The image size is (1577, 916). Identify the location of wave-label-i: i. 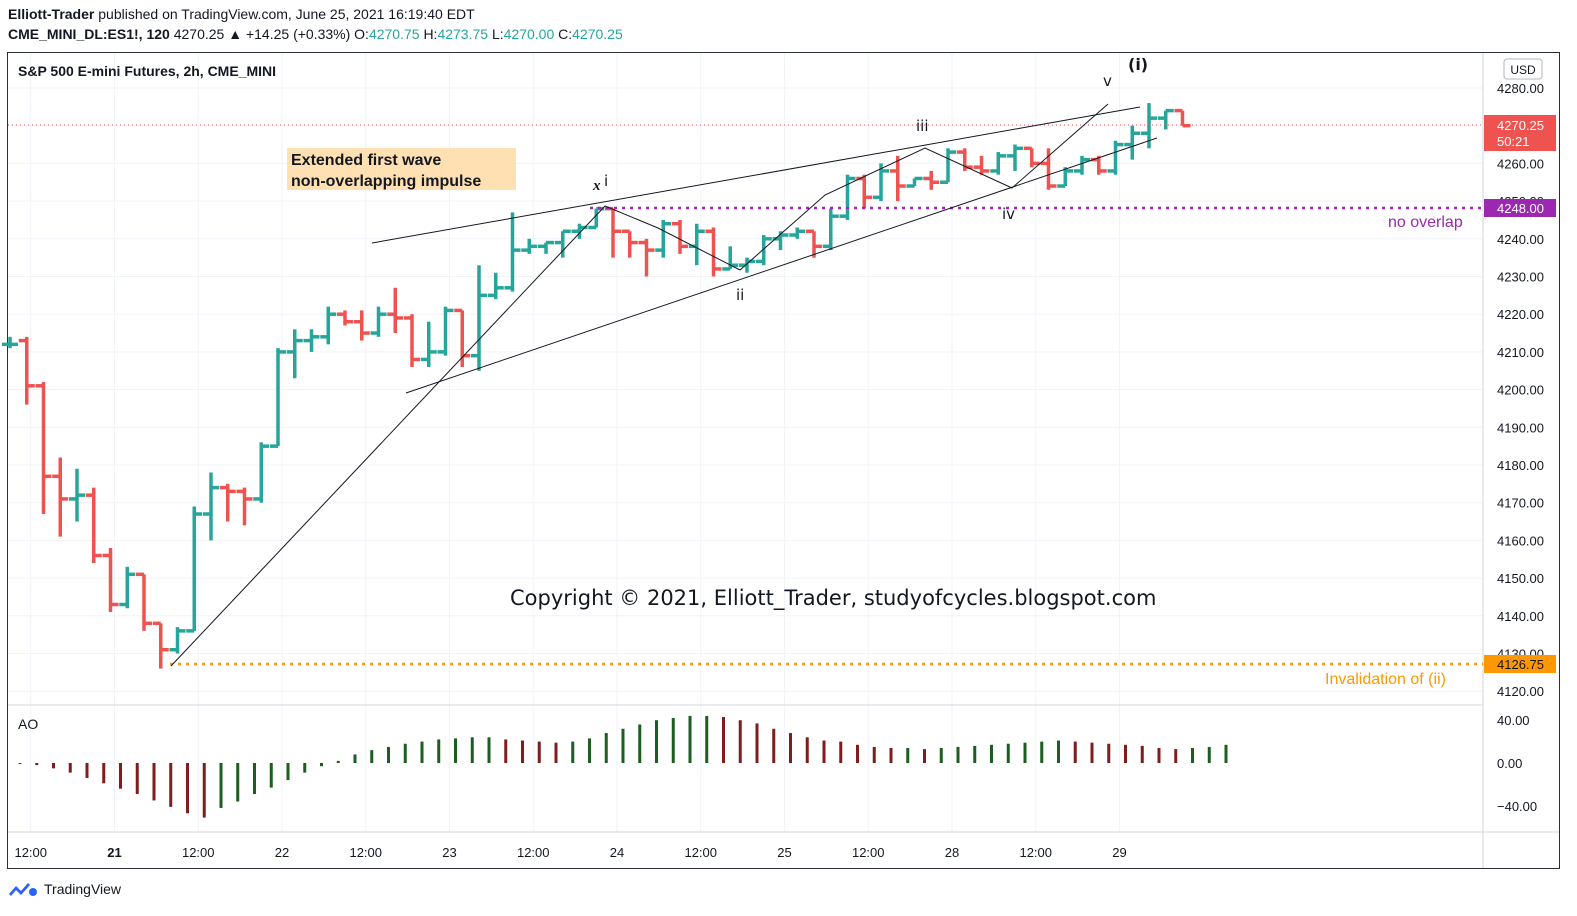
(606, 181).